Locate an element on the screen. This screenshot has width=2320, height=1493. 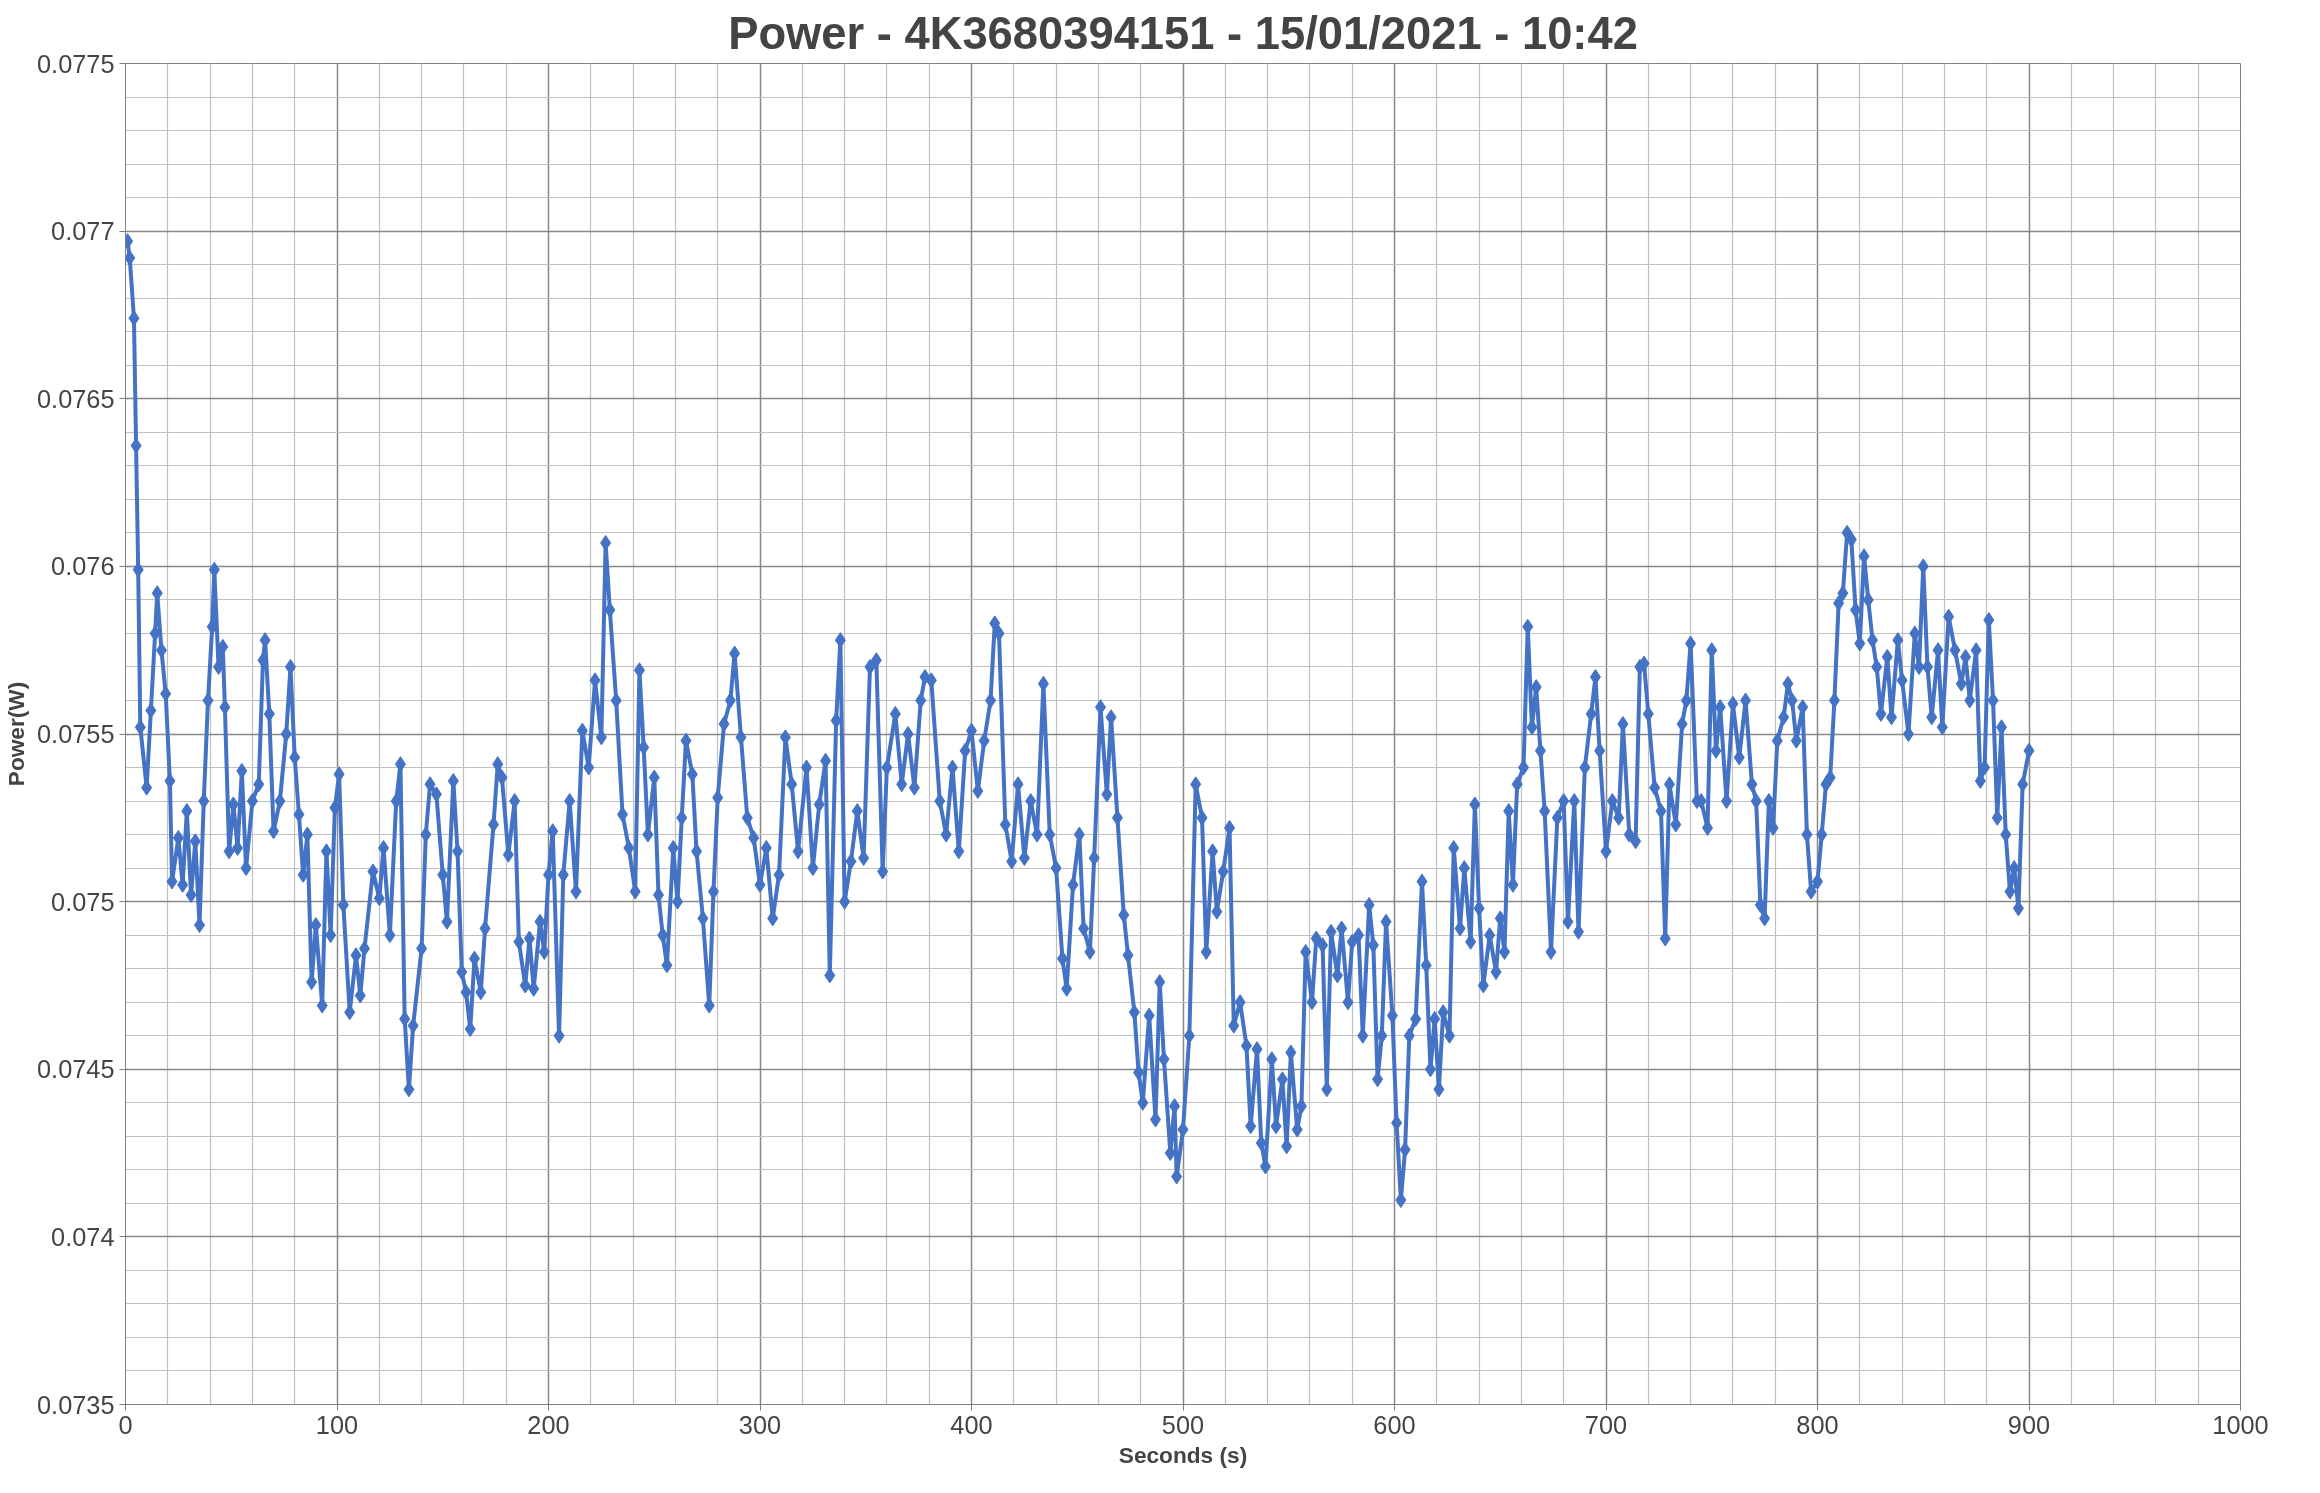
y-tick-label: 0.0765 is located at coordinates (76, 398).